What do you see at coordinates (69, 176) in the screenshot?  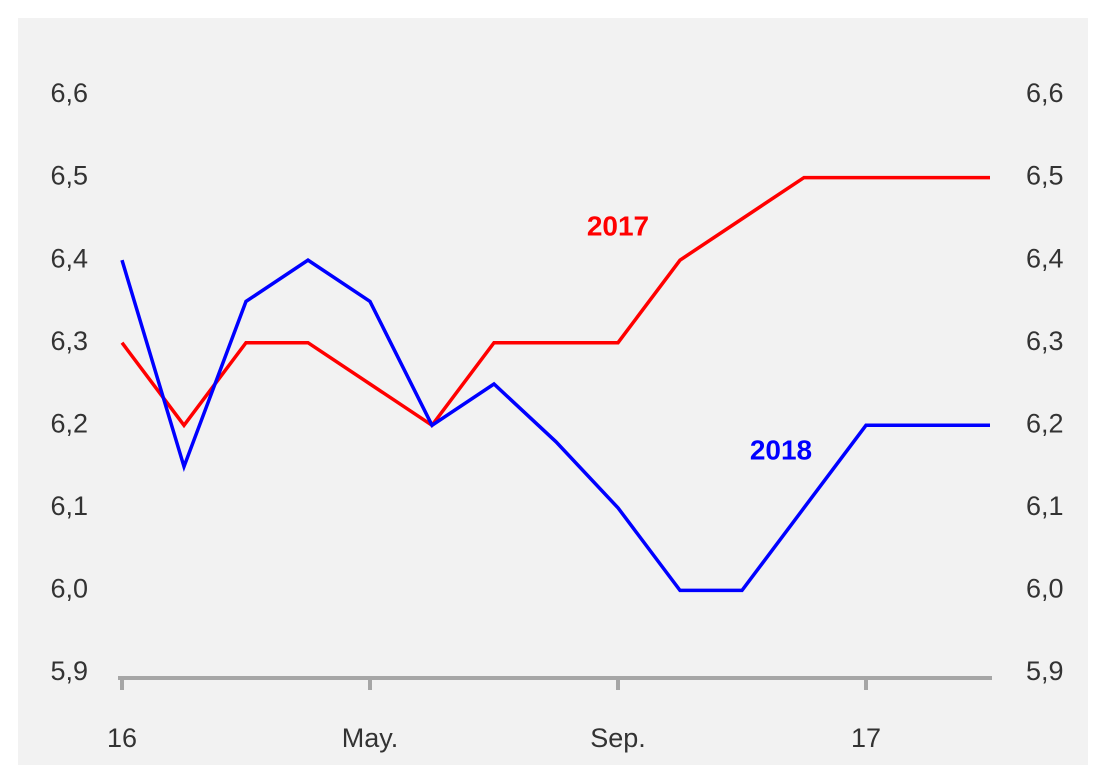 I see `y-tick-label: 6,5` at bounding box center [69, 176].